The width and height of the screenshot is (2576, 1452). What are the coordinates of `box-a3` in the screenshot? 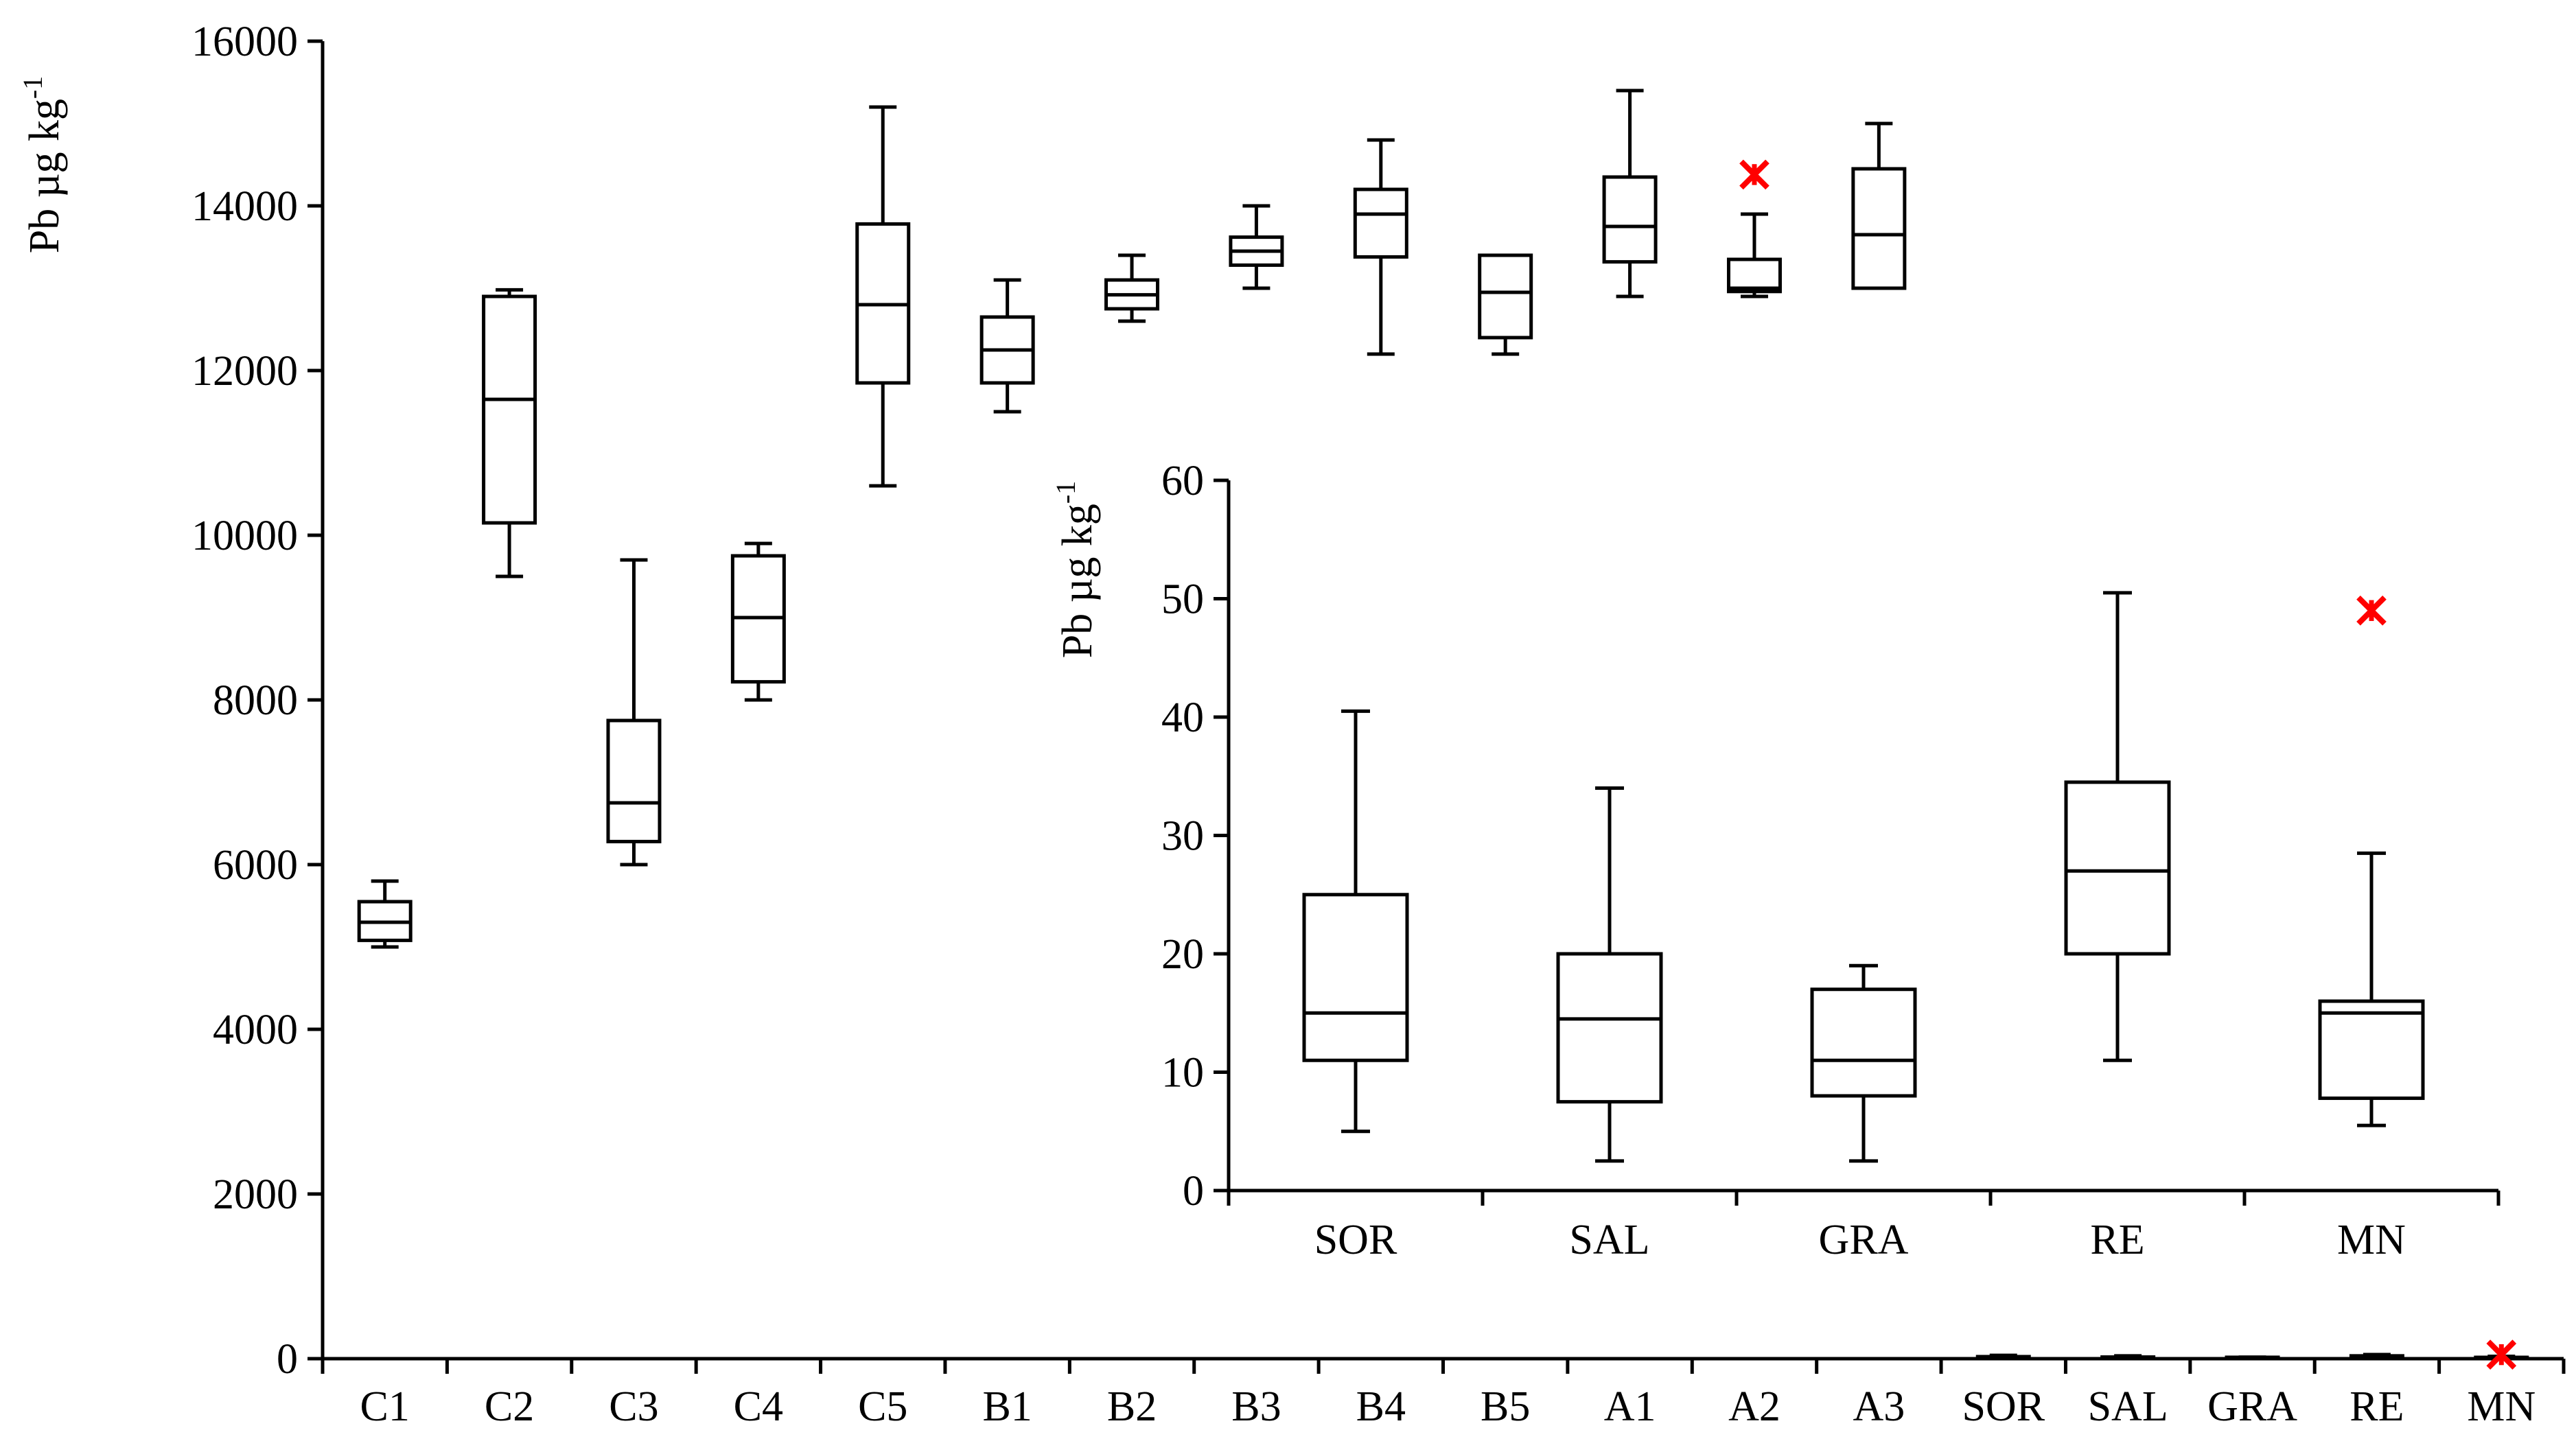 It's located at (1879, 205).